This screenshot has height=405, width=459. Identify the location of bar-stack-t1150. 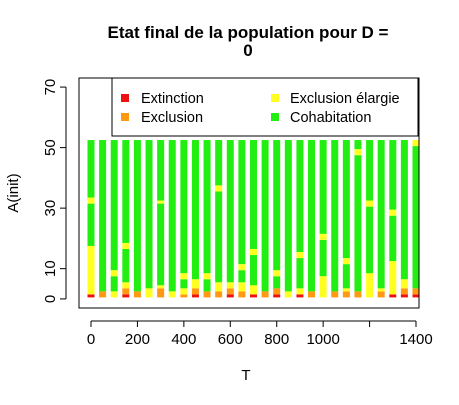
(358, 219).